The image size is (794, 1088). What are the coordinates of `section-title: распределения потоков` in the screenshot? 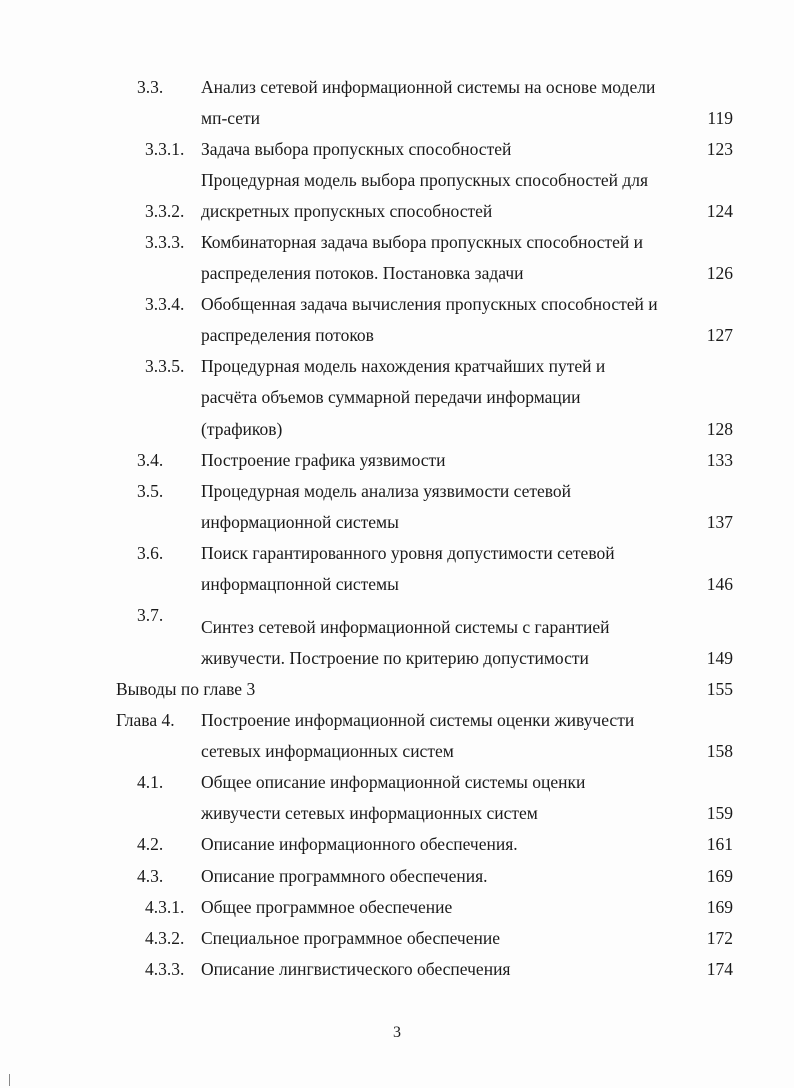 It's located at (287, 335).